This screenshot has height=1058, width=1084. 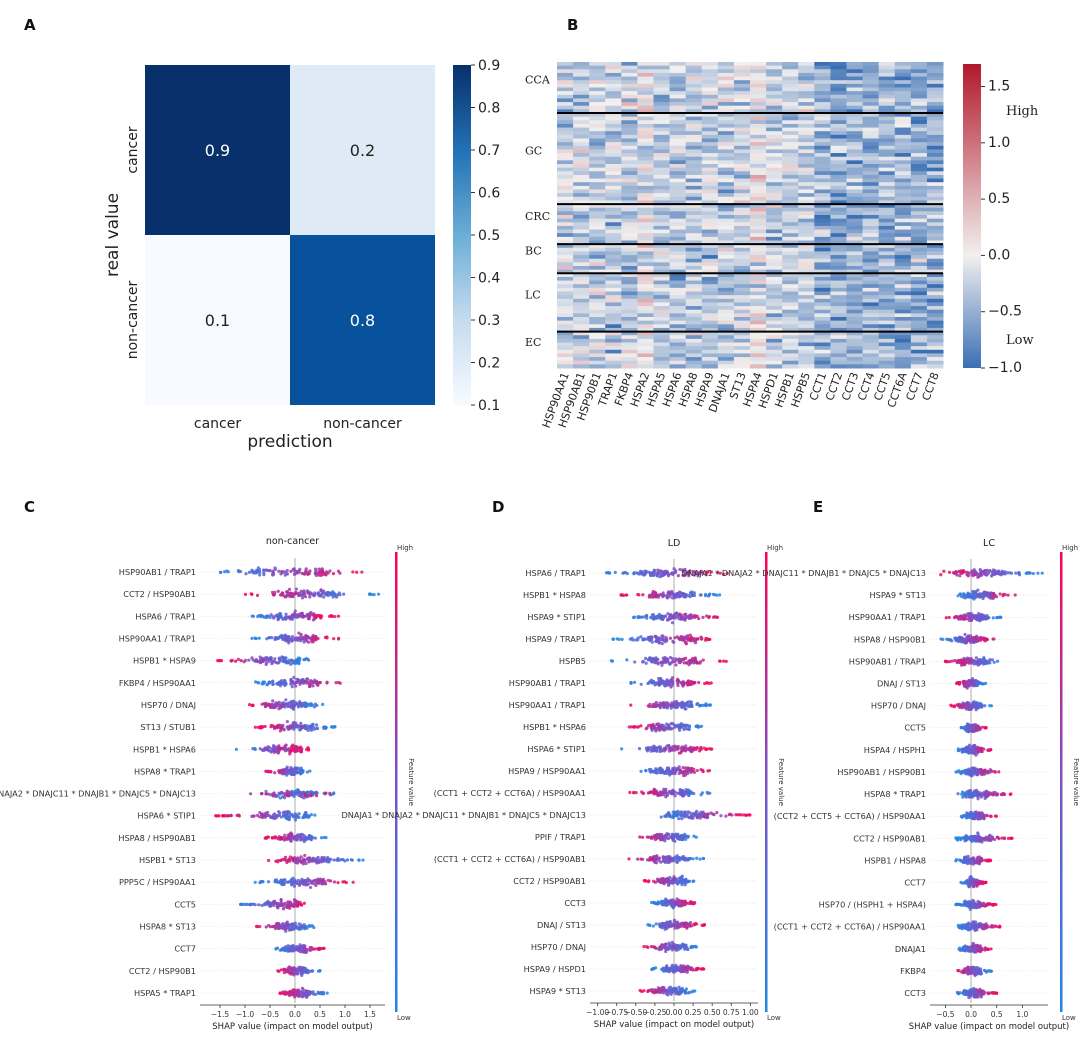 I want to click on hm-colorbar, so click(x=972, y=216).